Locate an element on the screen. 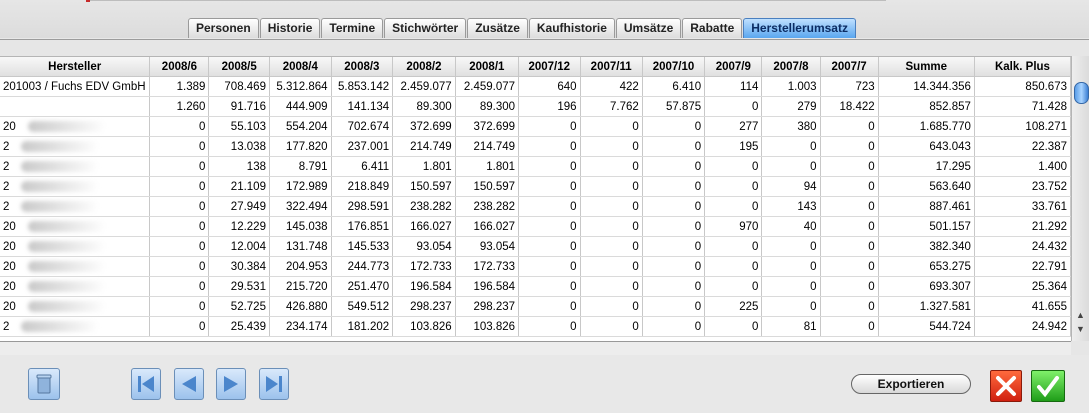  value-cell: 640 is located at coordinates (549, 86).